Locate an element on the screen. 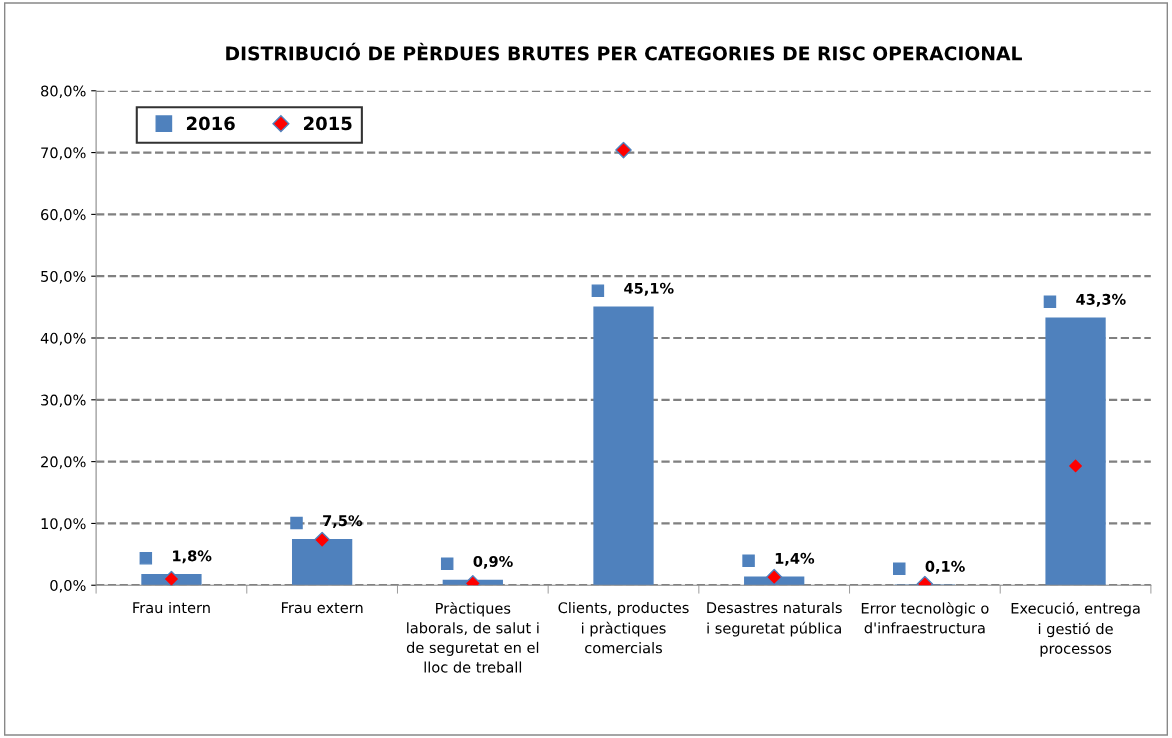  legend-label: 2015 is located at coordinates (328, 123).